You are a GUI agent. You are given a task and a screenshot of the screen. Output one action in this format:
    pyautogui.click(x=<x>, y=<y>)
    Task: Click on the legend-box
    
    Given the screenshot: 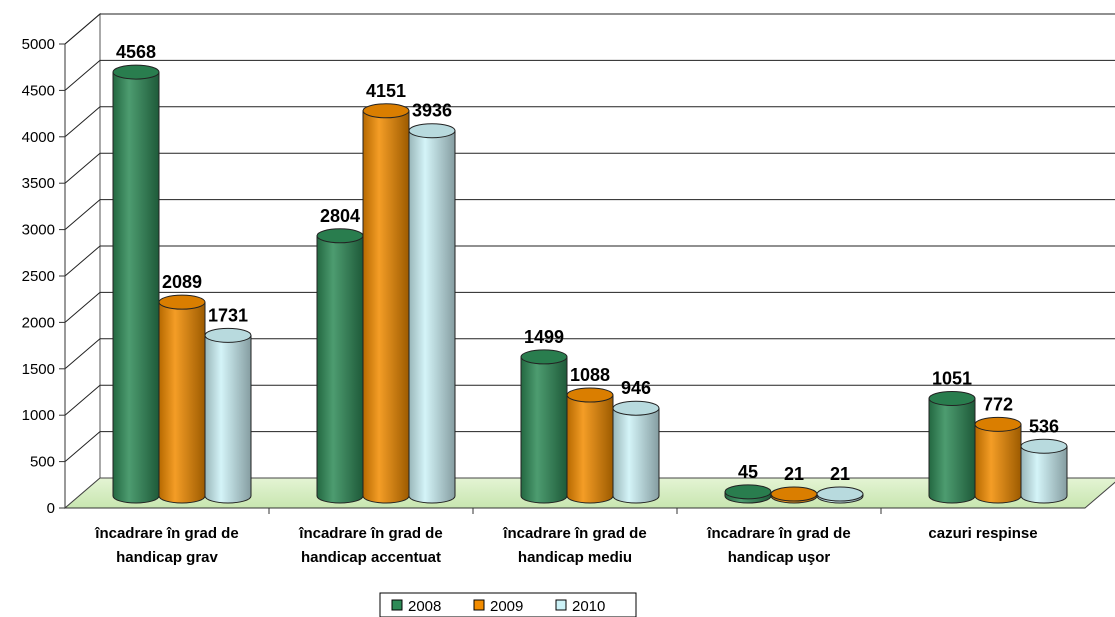 What is the action you would take?
    pyautogui.click(x=508, y=604)
    